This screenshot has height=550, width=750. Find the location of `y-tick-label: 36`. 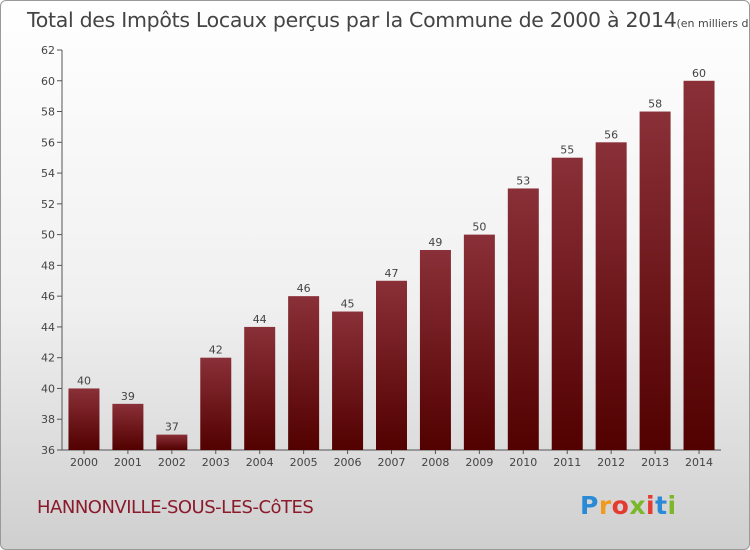

y-tick-label: 36 is located at coordinates (48, 450).